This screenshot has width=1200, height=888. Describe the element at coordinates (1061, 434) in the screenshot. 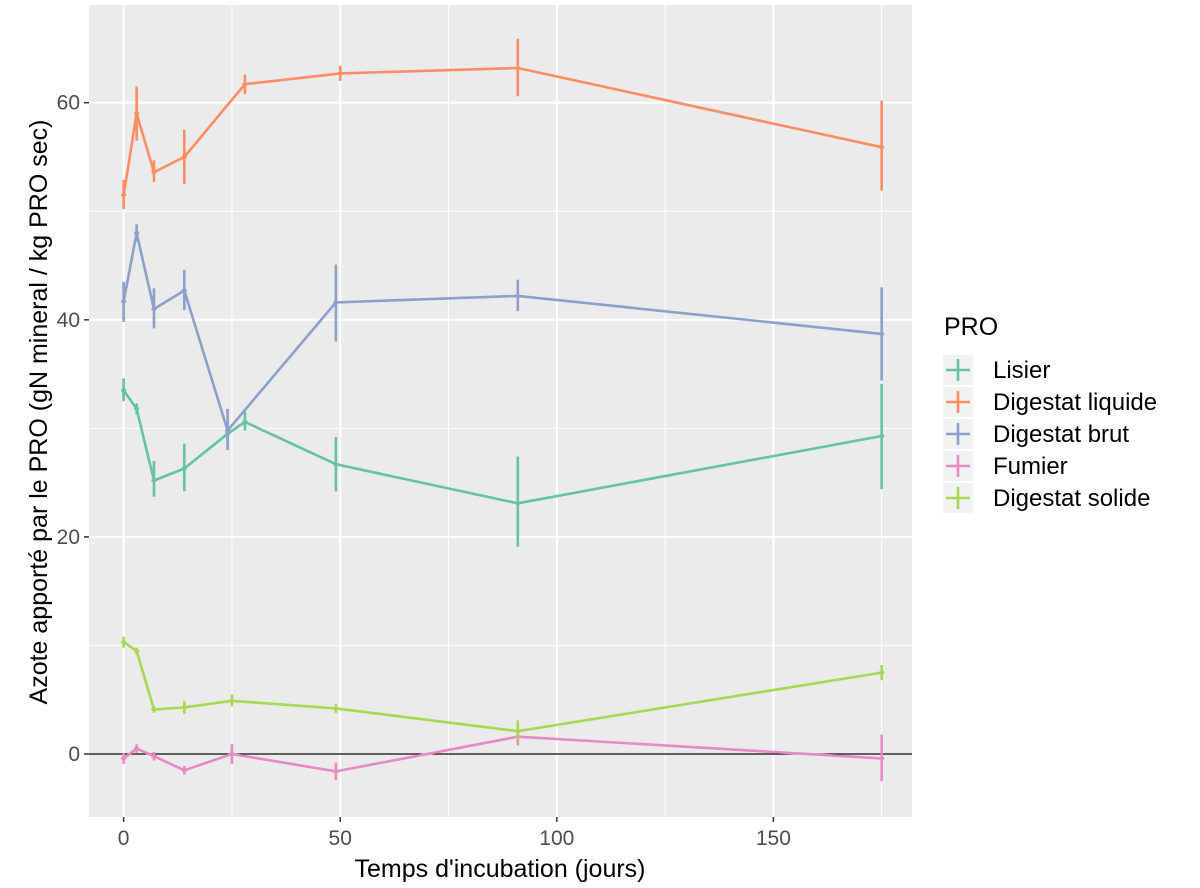

I see `legend-label-2: Digestat brut` at that location.